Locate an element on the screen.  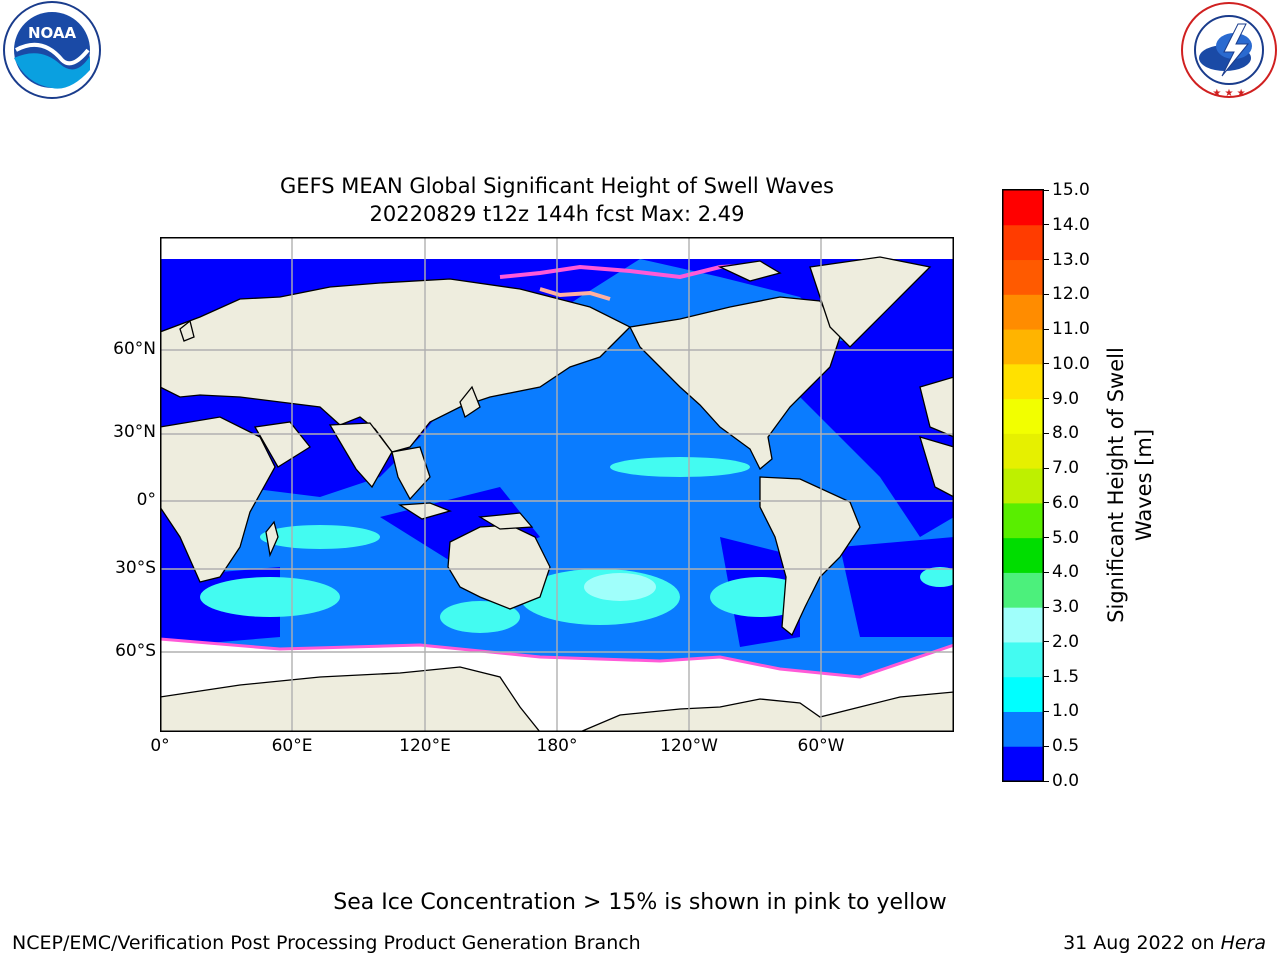
y-tick-label: 30°N is located at coordinates (134, 432).